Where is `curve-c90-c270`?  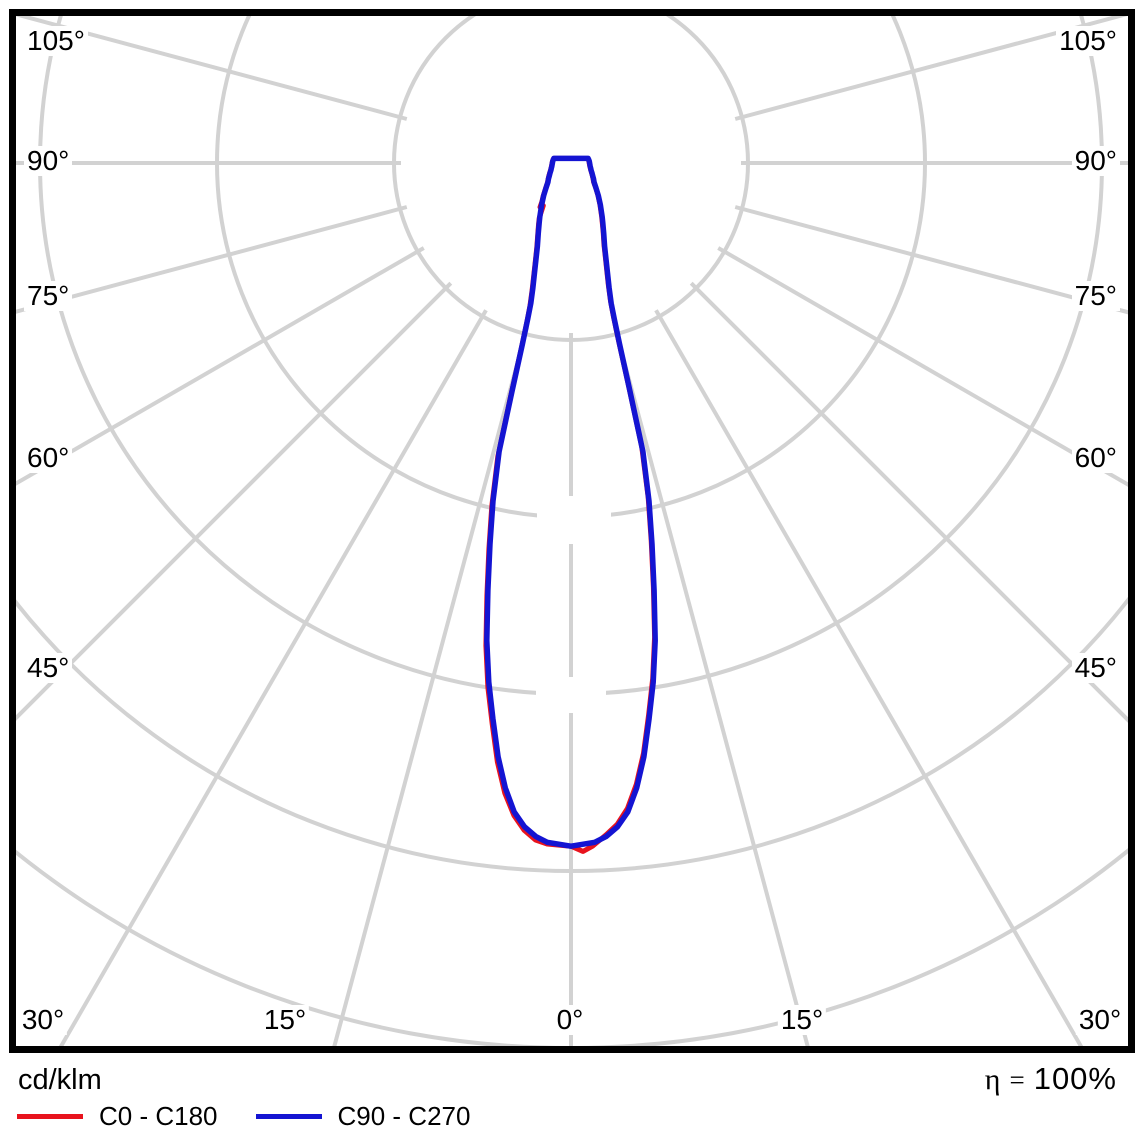 curve-c90-c270 is located at coordinates (571, 502).